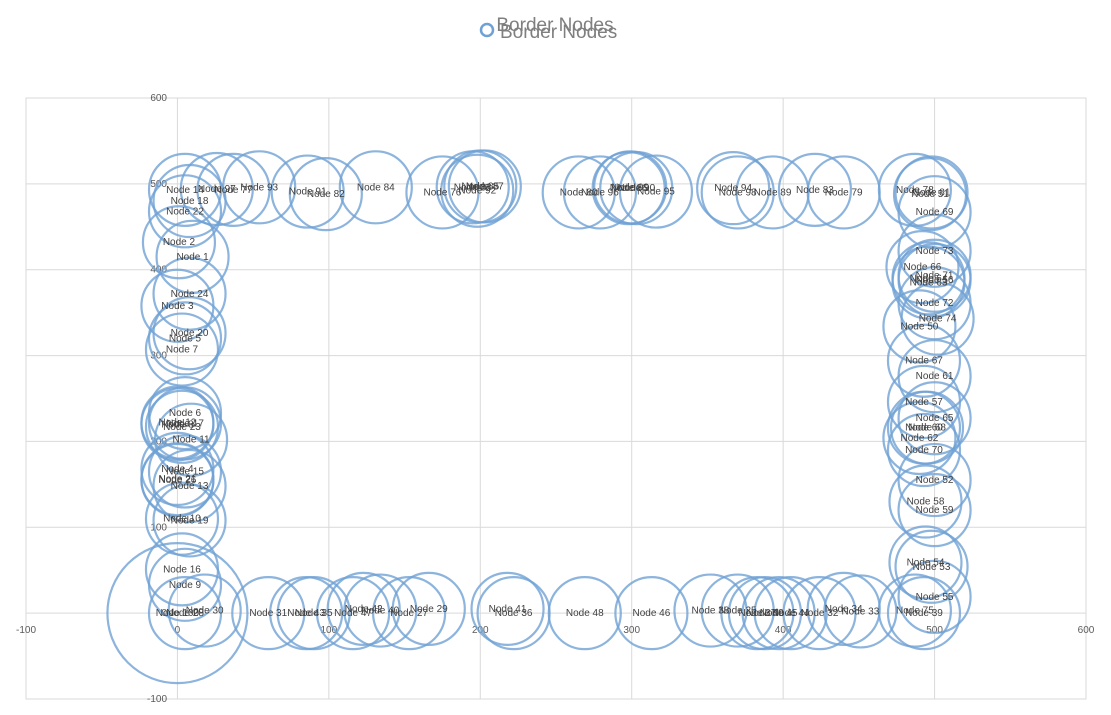  Describe the element at coordinates (820, 613) in the screenshot. I see `data-label: Node 32` at that location.